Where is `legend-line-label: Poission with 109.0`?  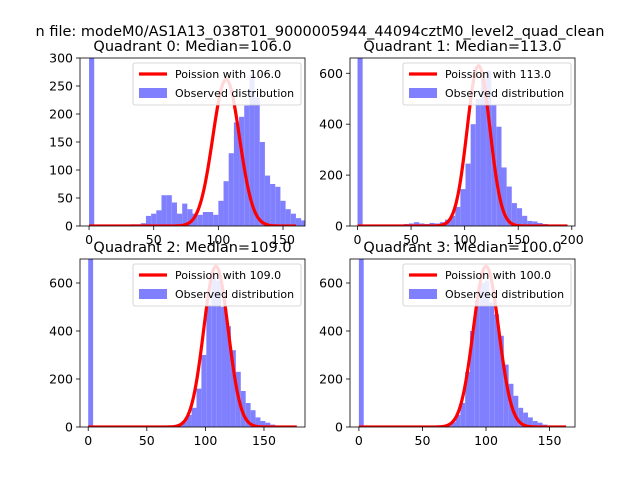 legend-line-label: Poission with 109.0 is located at coordinates (228, 275).